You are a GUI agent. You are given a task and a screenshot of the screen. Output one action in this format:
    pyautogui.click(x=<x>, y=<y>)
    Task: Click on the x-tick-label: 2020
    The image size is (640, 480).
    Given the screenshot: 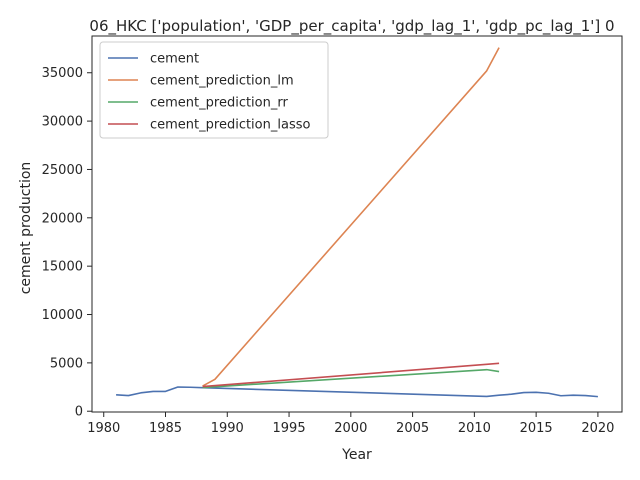 What is the action you would take?
    pyautogui.click(x=597, y=428)
    